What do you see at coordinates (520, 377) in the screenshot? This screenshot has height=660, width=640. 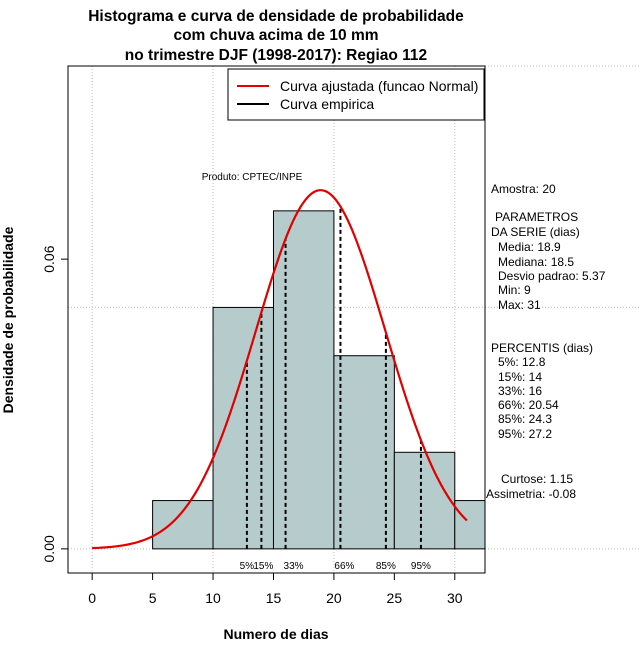 I see `percentil-15: 15%: 14` at bounding box center [520, 377].